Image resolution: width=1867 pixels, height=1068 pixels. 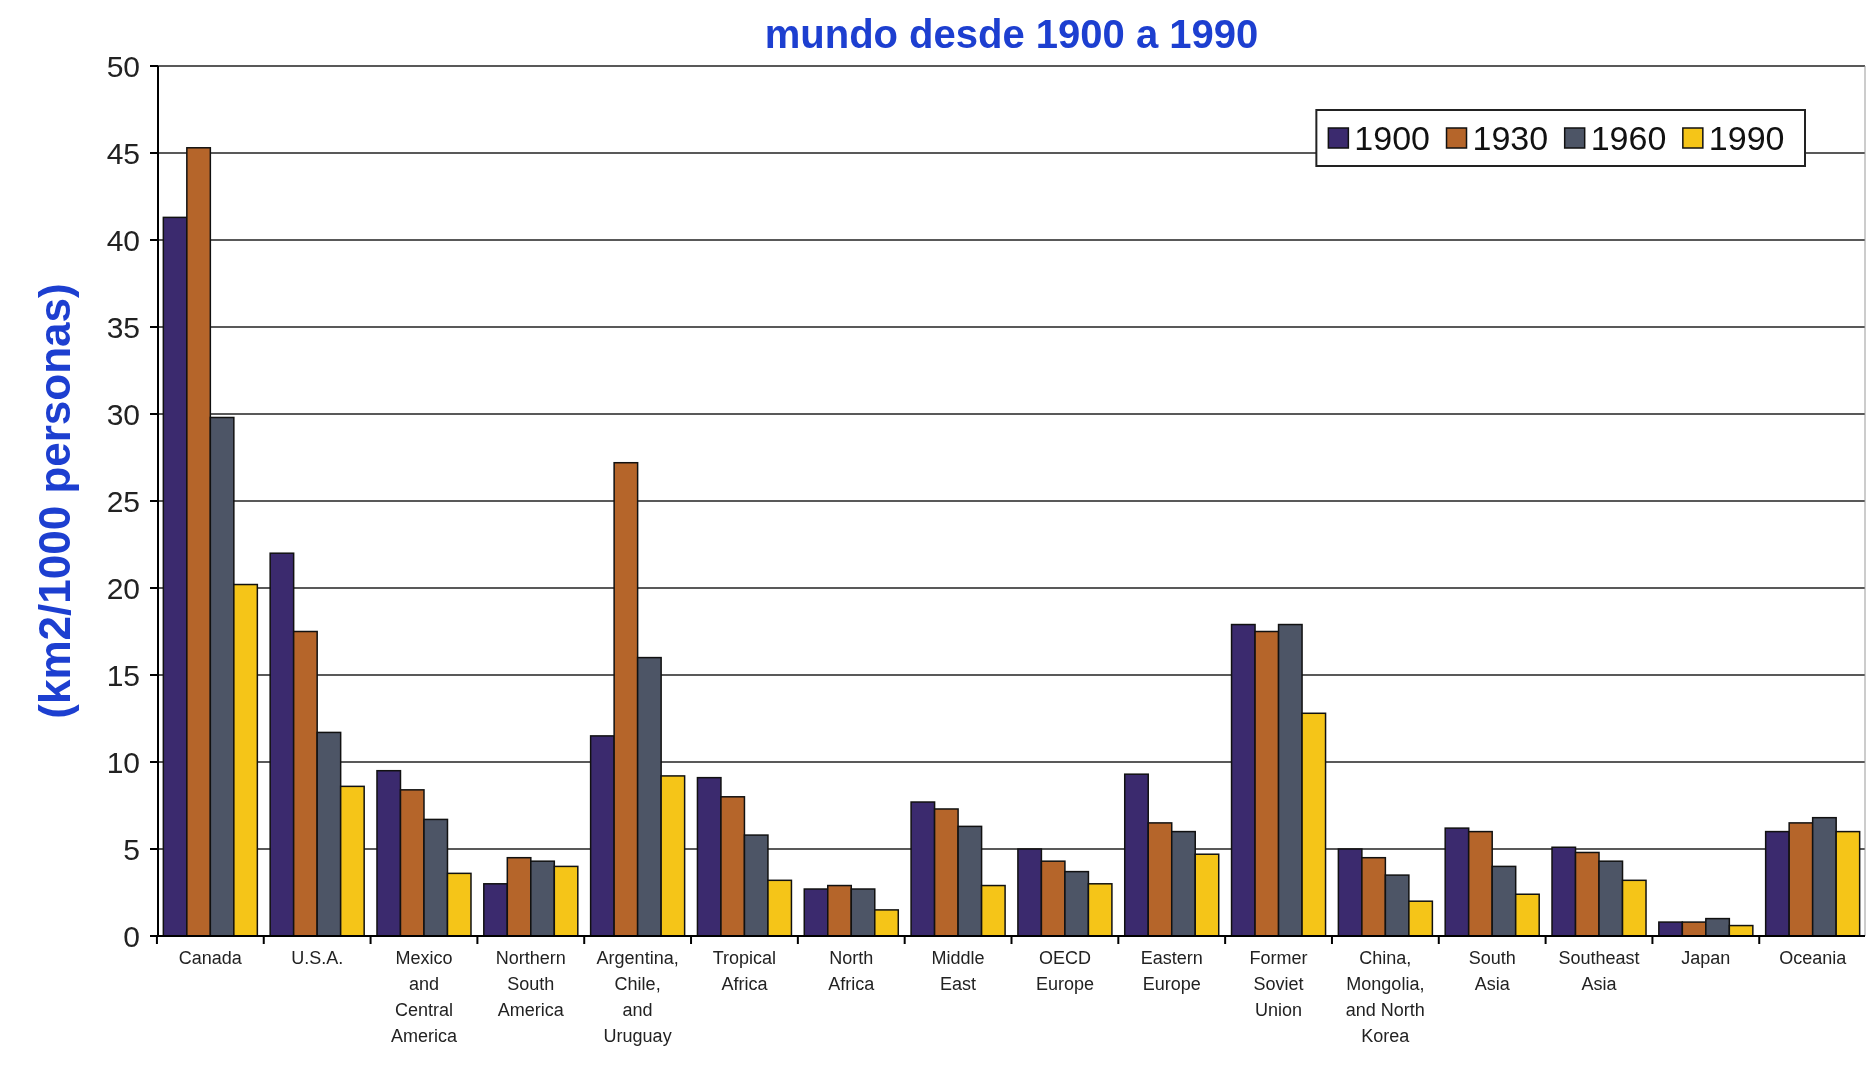 I want to click on legend-label: 1930, so click(x=1510, y=137).